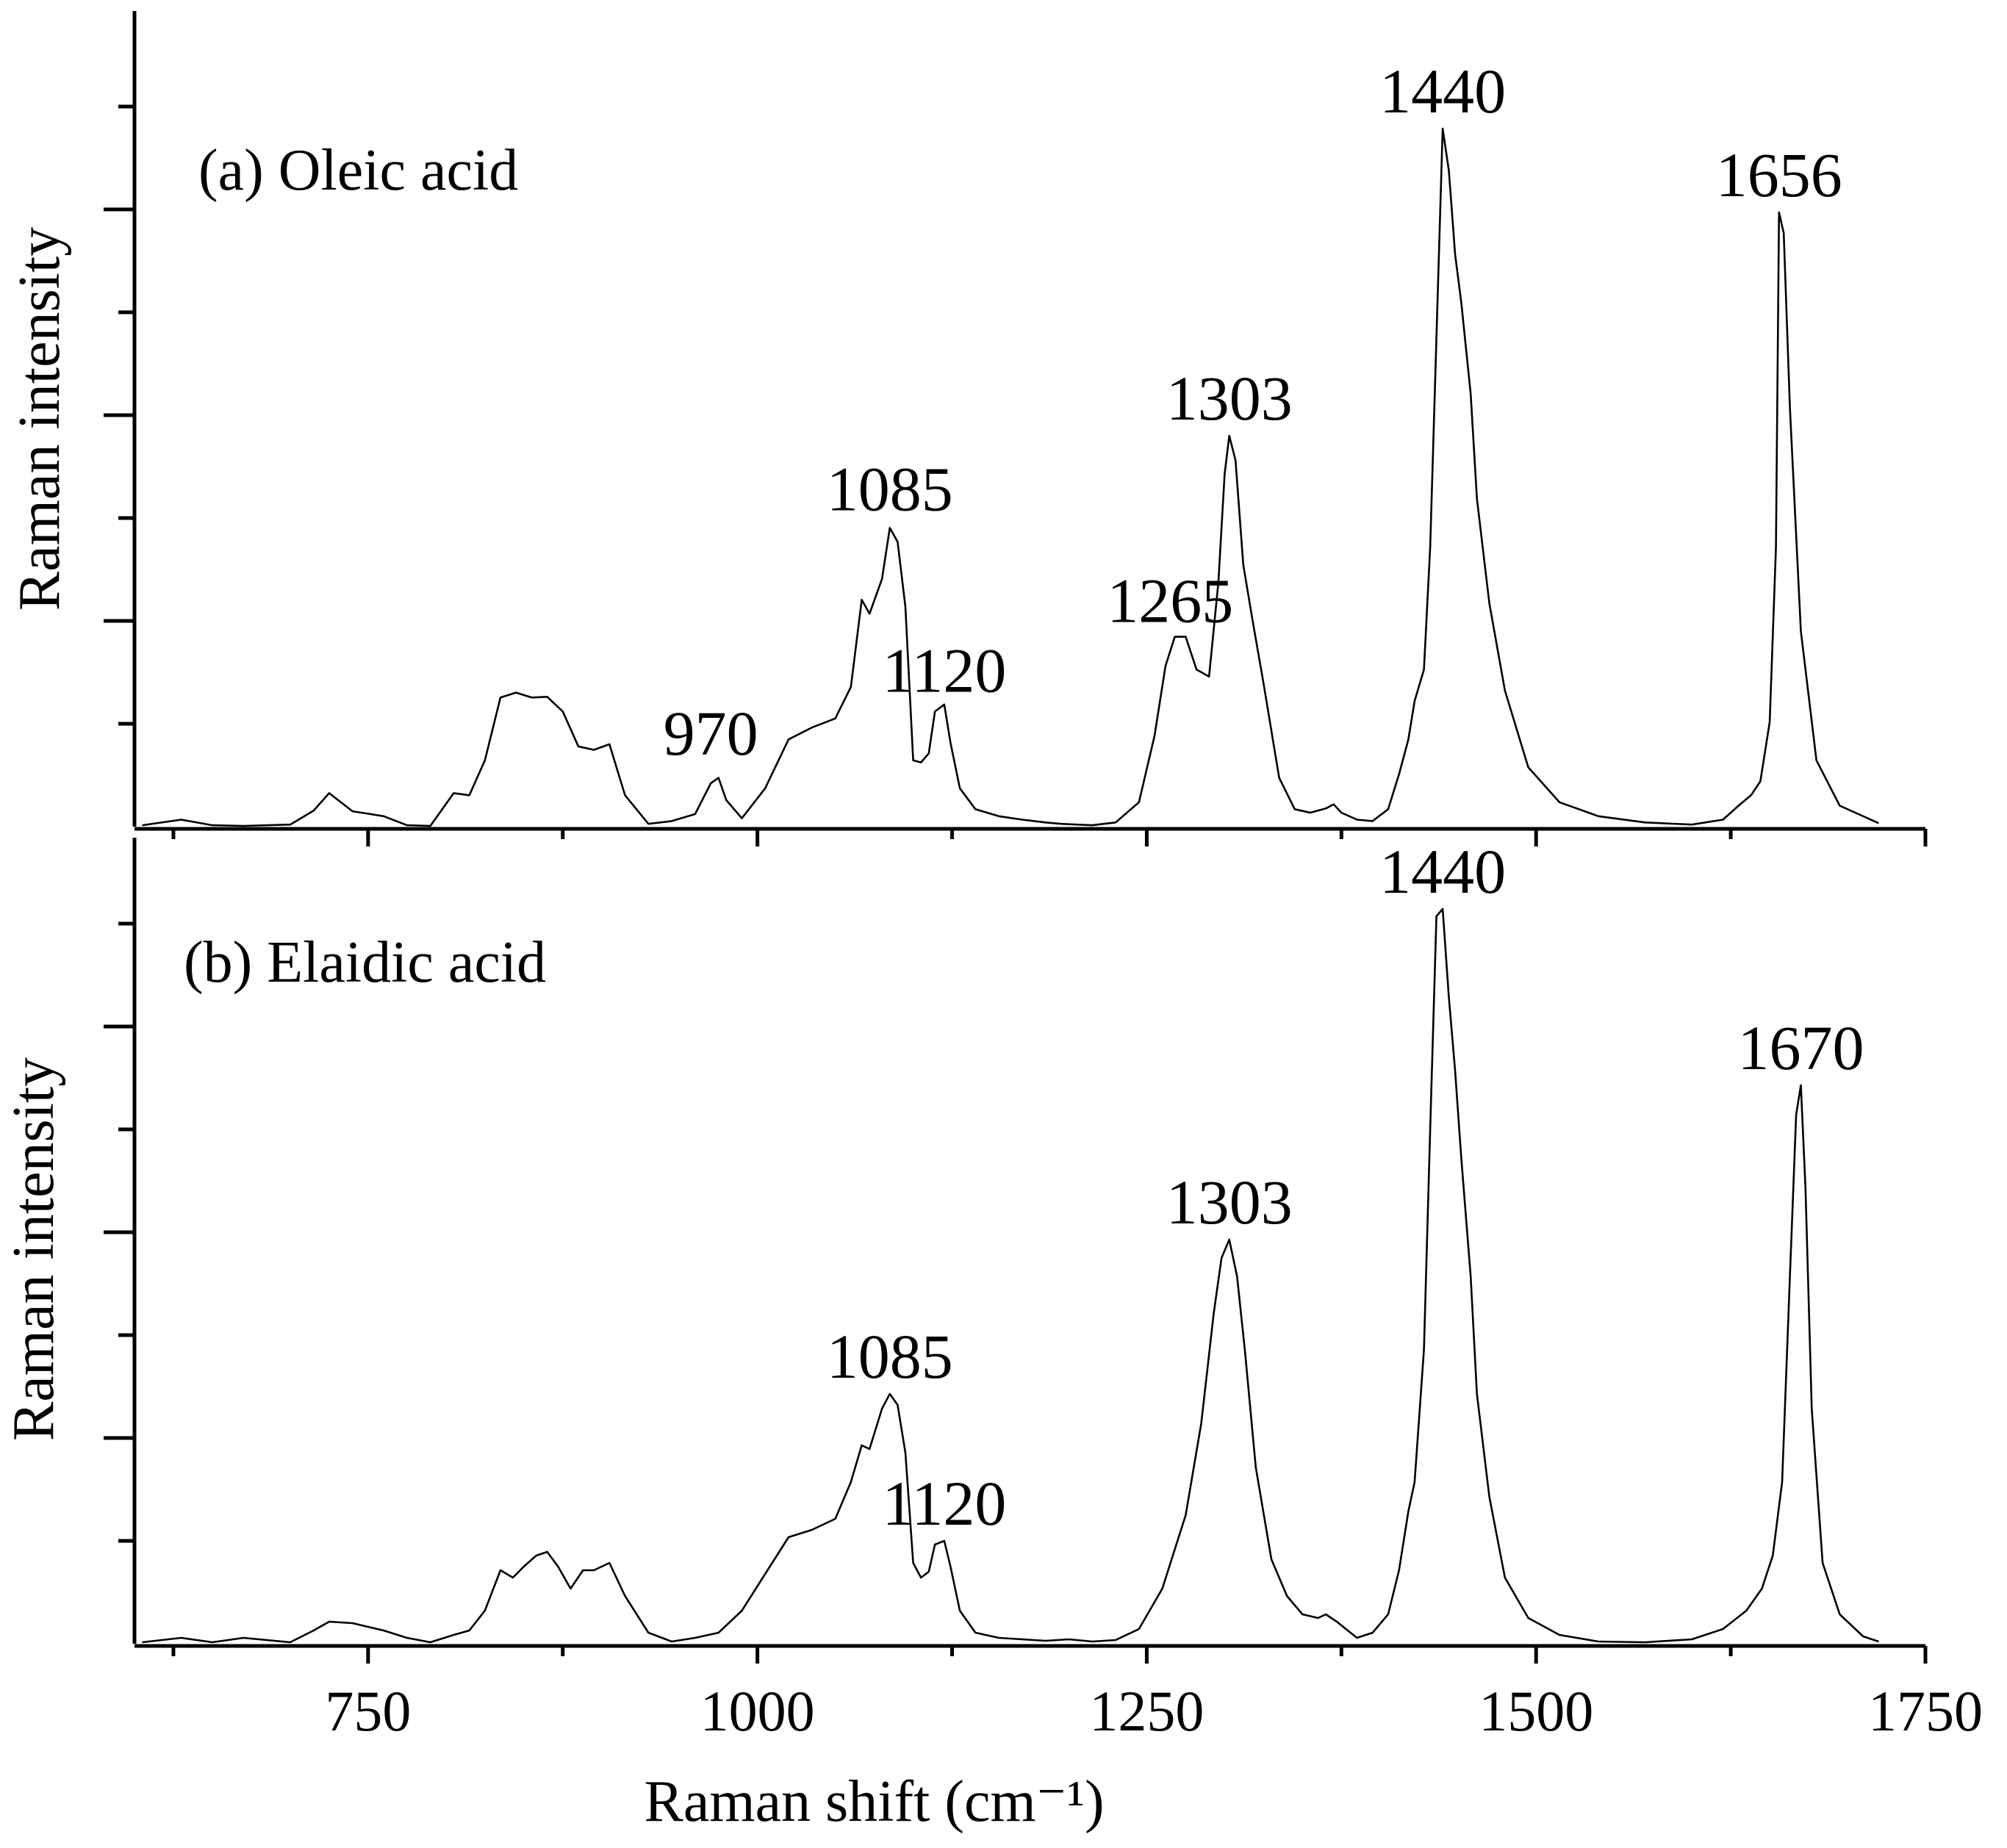 The height and width of the screenshot is (1848, 2007). What do you see at coordinates (757, 1711) in the screenshot?
I see `x-tick-label: 1000` at bounding box center [757, 1711].